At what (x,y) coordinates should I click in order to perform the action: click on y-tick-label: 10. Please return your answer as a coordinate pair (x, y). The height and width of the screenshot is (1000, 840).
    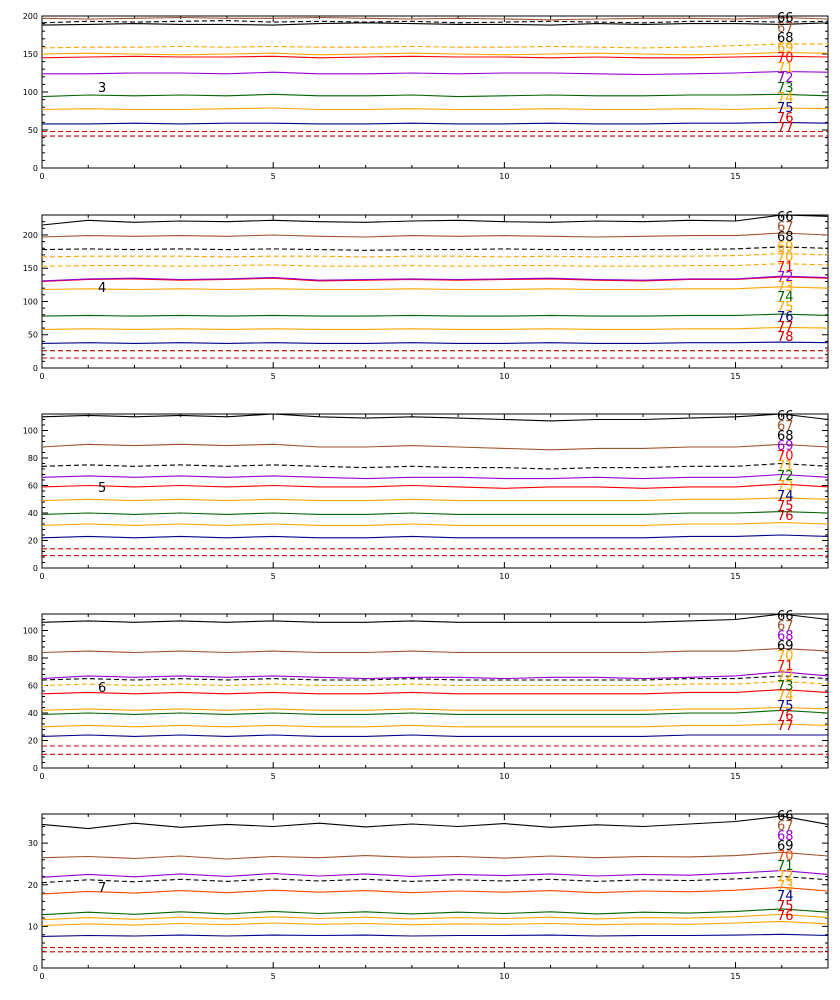
    Looking at the image, I should click on (33, 926).